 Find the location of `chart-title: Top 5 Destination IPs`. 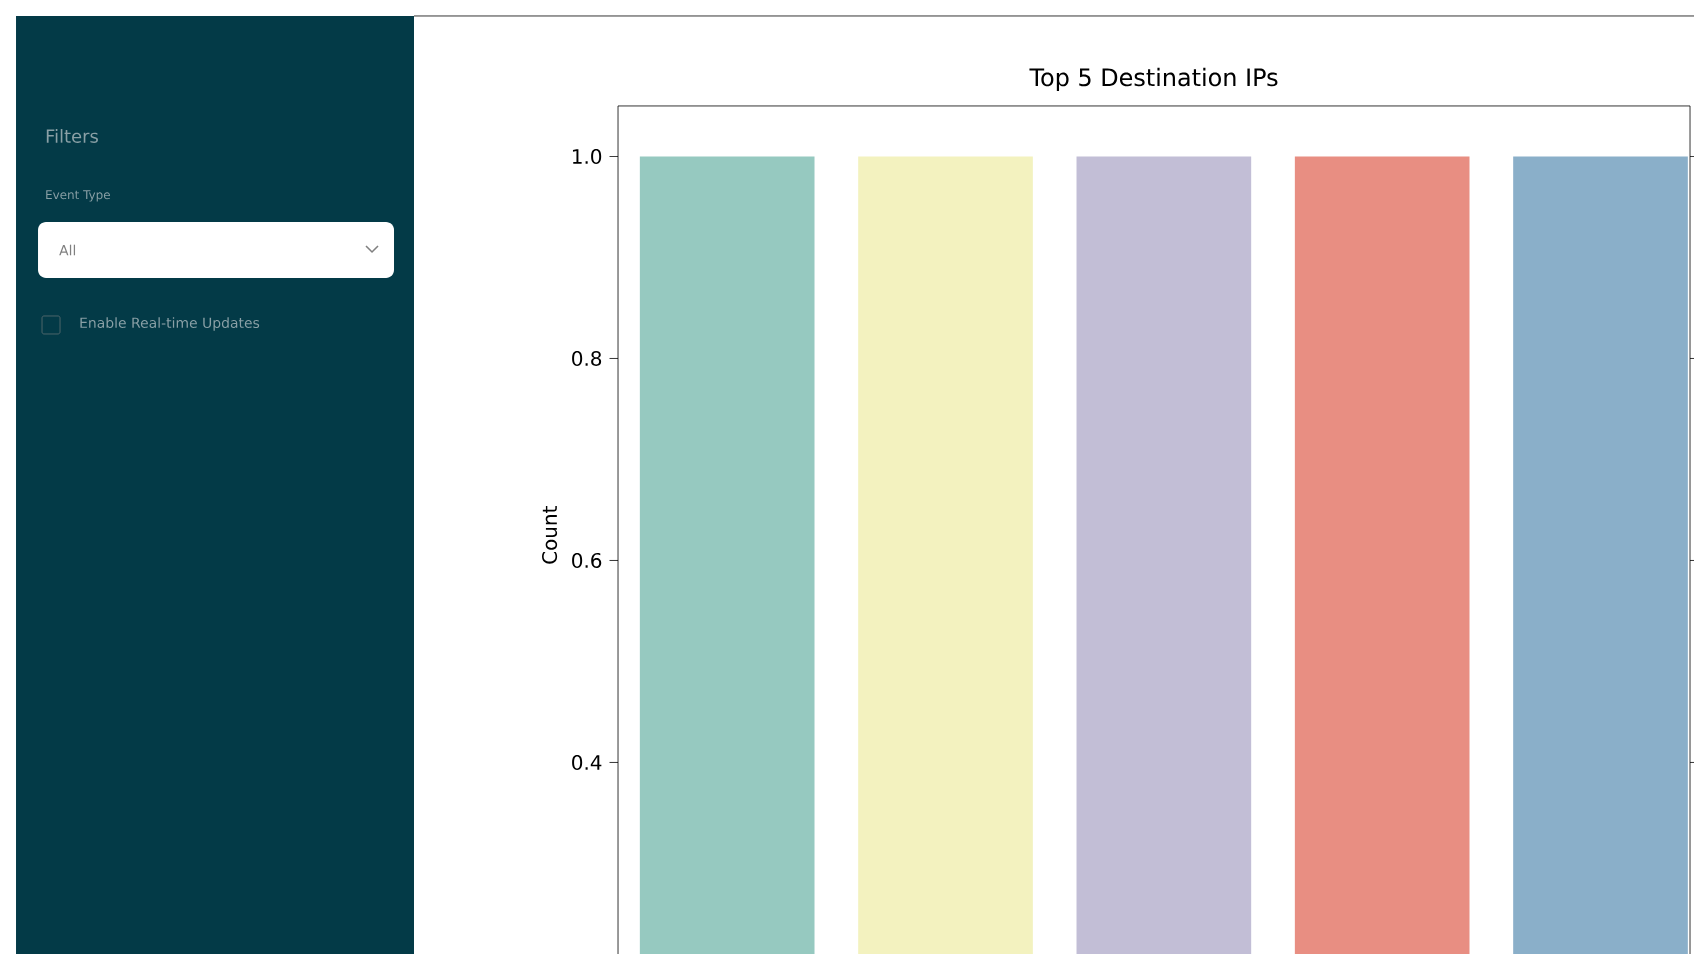

chart-title: Top 5 Destination IPs is located at coordinates (1153, 79).